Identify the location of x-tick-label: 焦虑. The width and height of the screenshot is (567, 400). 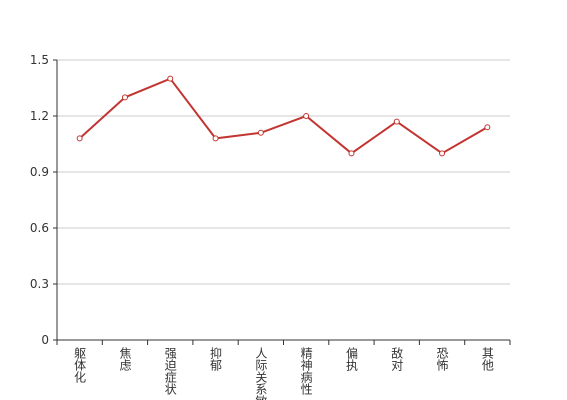
(125, 359).